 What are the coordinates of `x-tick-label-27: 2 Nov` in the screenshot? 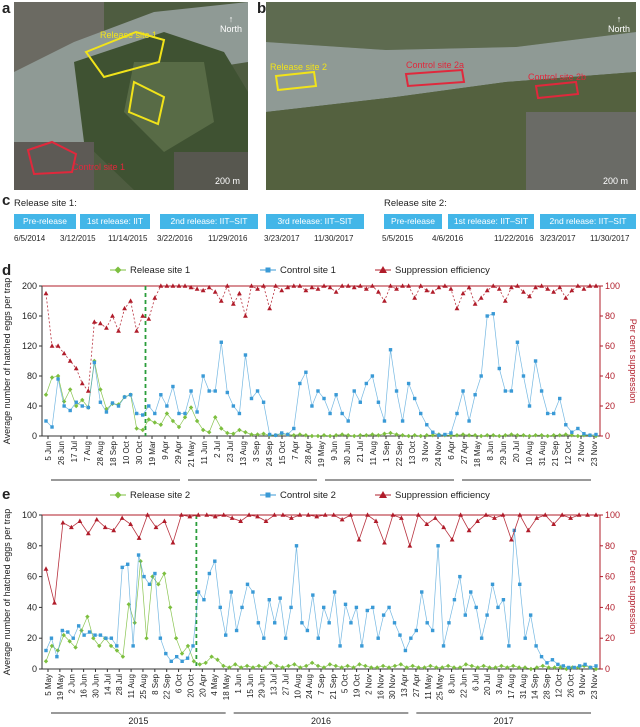 It's located at (368, 684).